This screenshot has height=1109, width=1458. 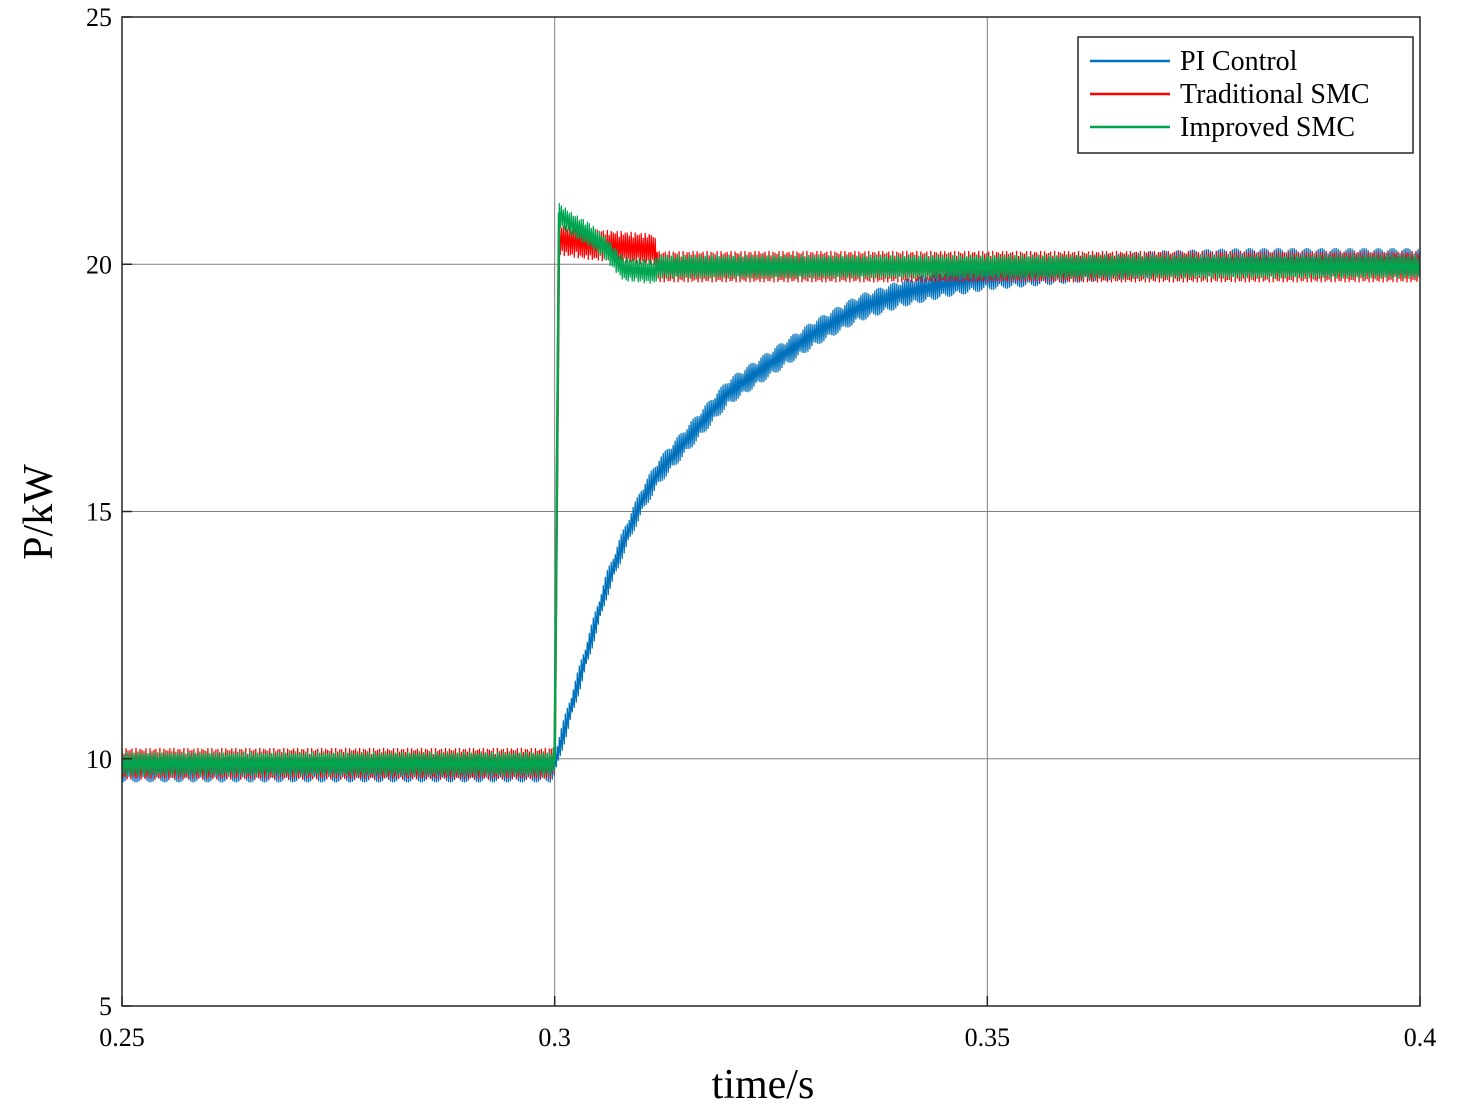 What do you see at coordinates (988, 1037) in the screenshot?
I see `x-tick-label: 0.35` at bounding box center [988, 1037].